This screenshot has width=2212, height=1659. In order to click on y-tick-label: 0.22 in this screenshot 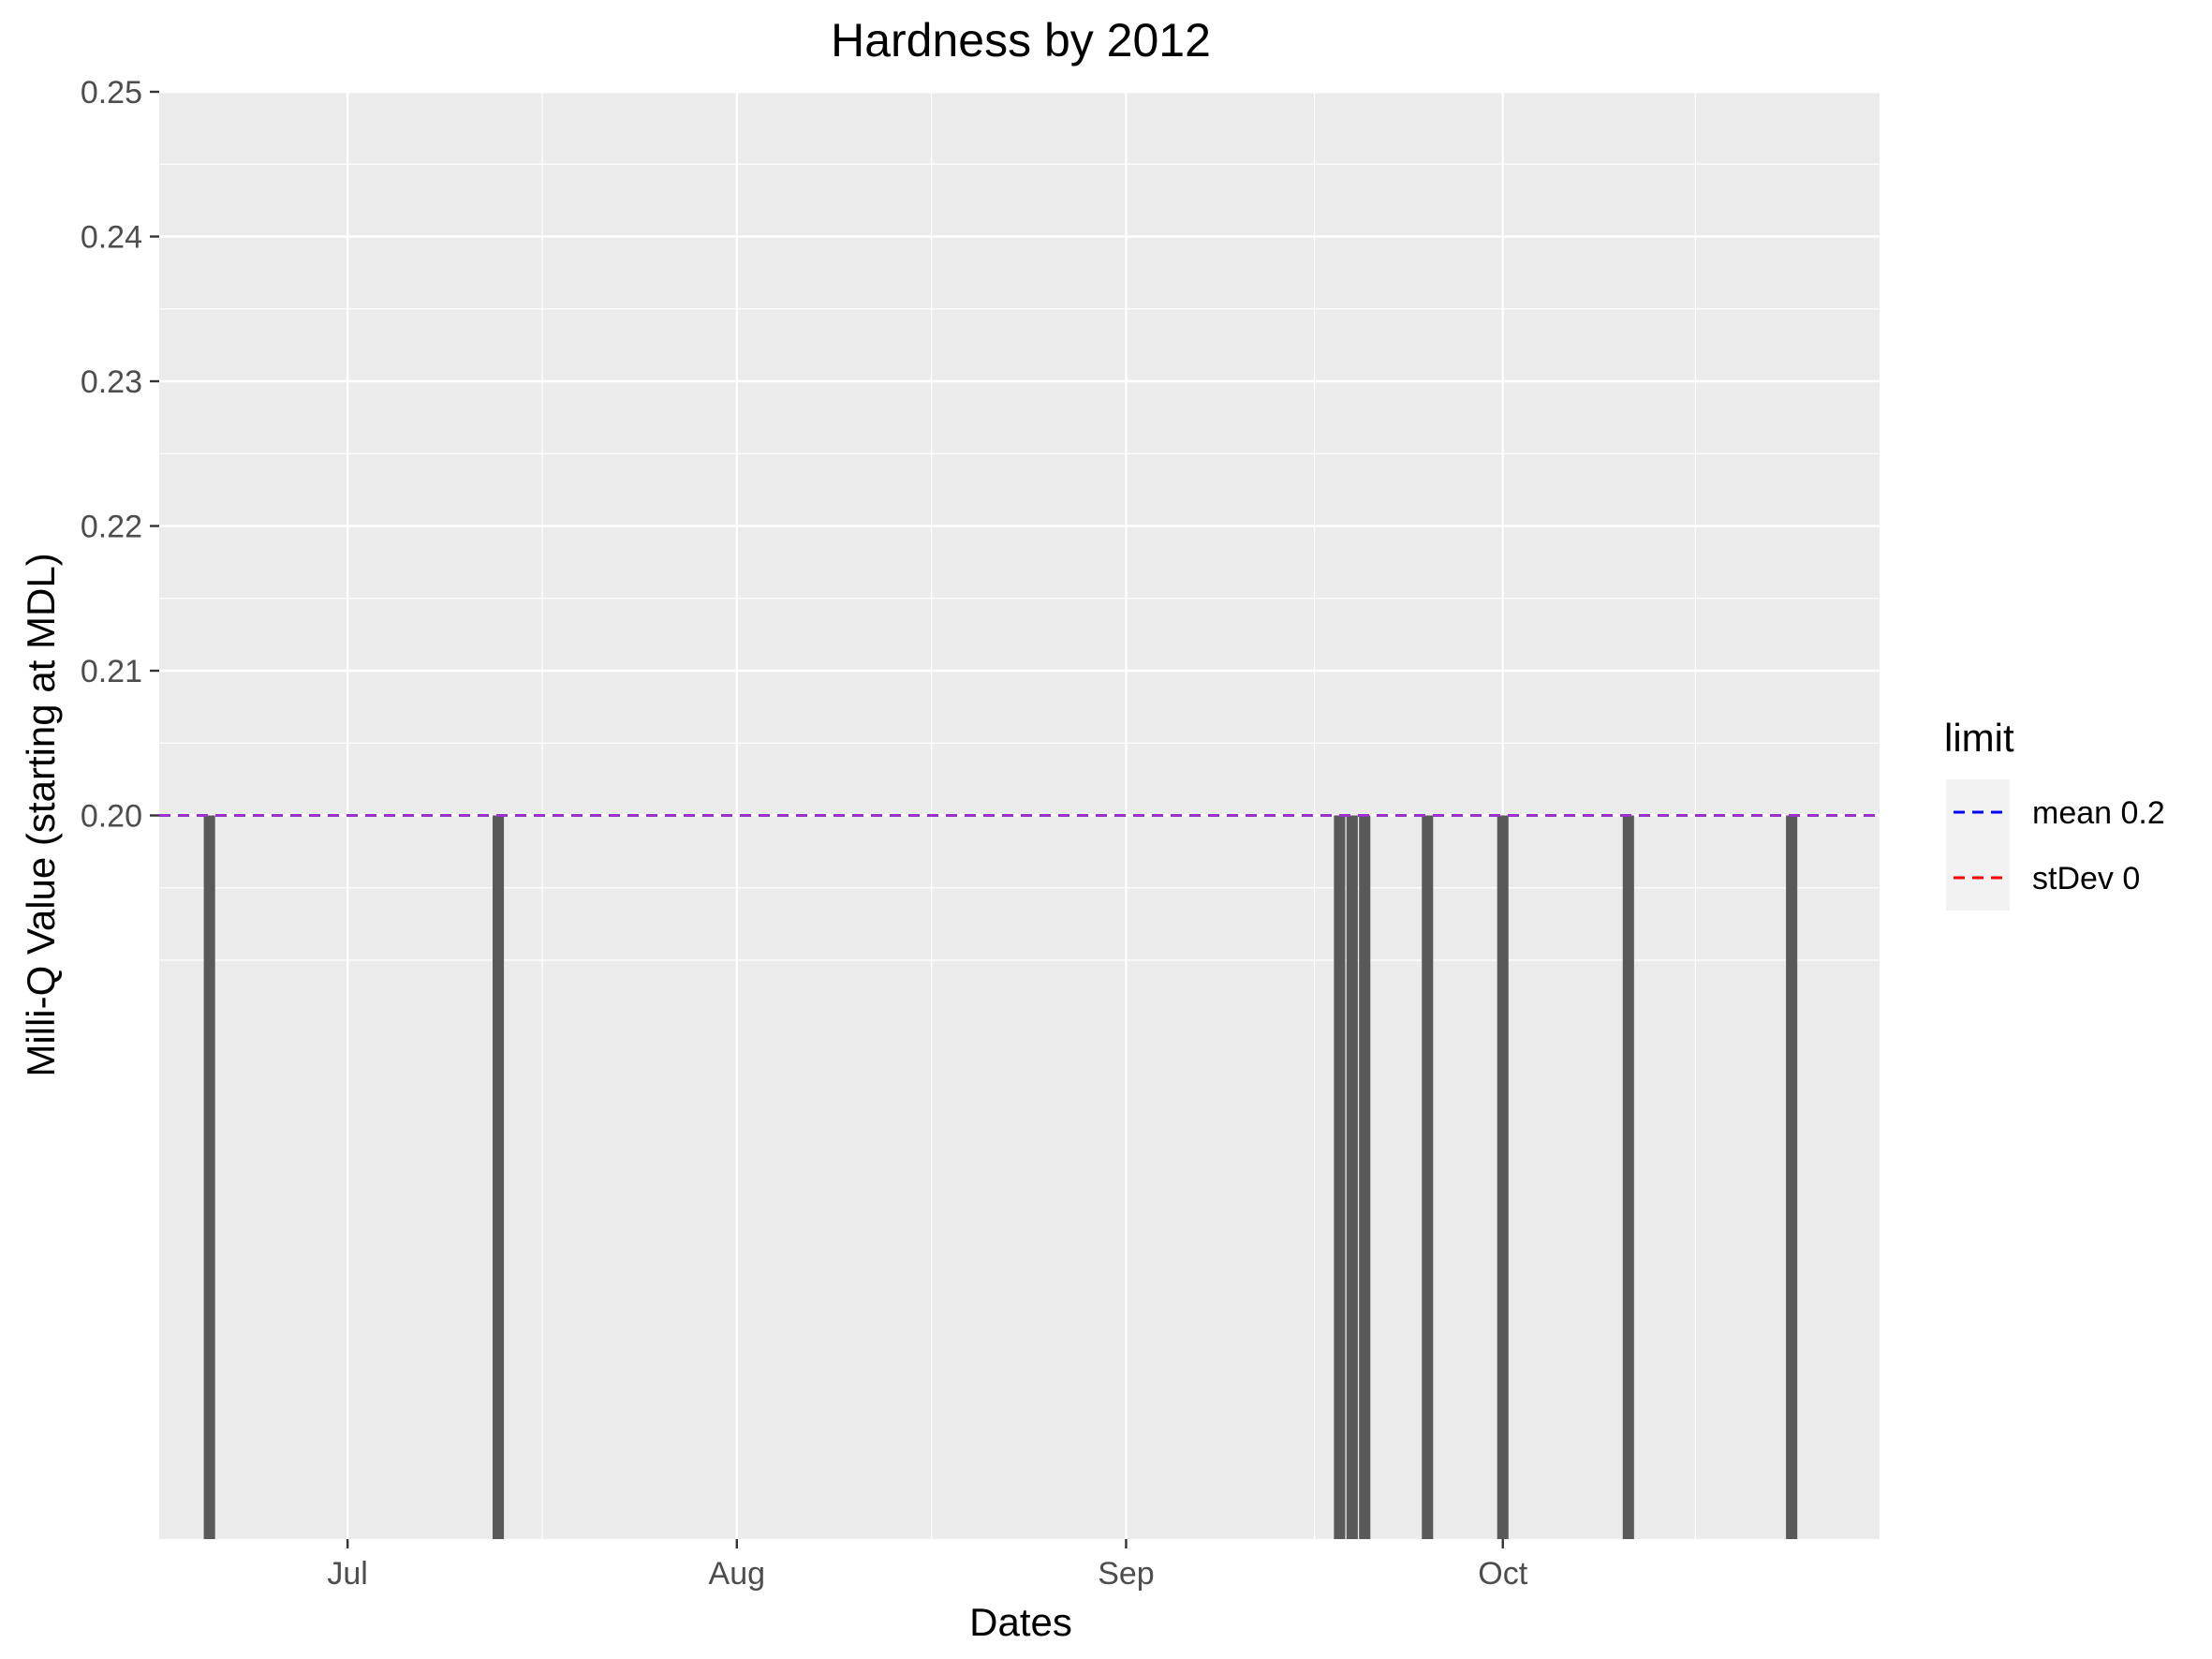, I will do `click(112, 527)`.